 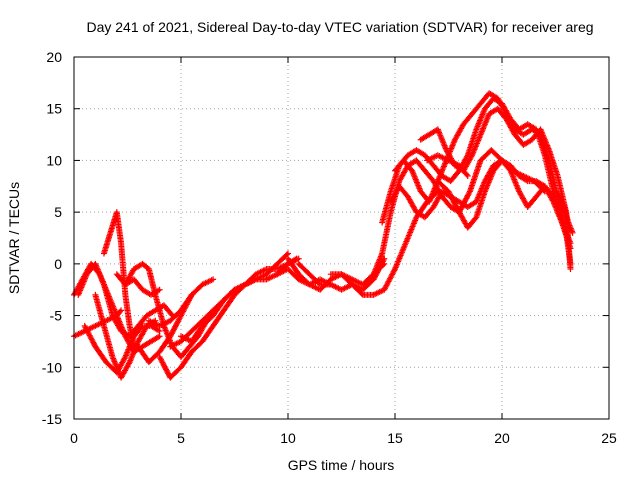 I want to click on x-tick-label: 5, so click(x=181, y=438).